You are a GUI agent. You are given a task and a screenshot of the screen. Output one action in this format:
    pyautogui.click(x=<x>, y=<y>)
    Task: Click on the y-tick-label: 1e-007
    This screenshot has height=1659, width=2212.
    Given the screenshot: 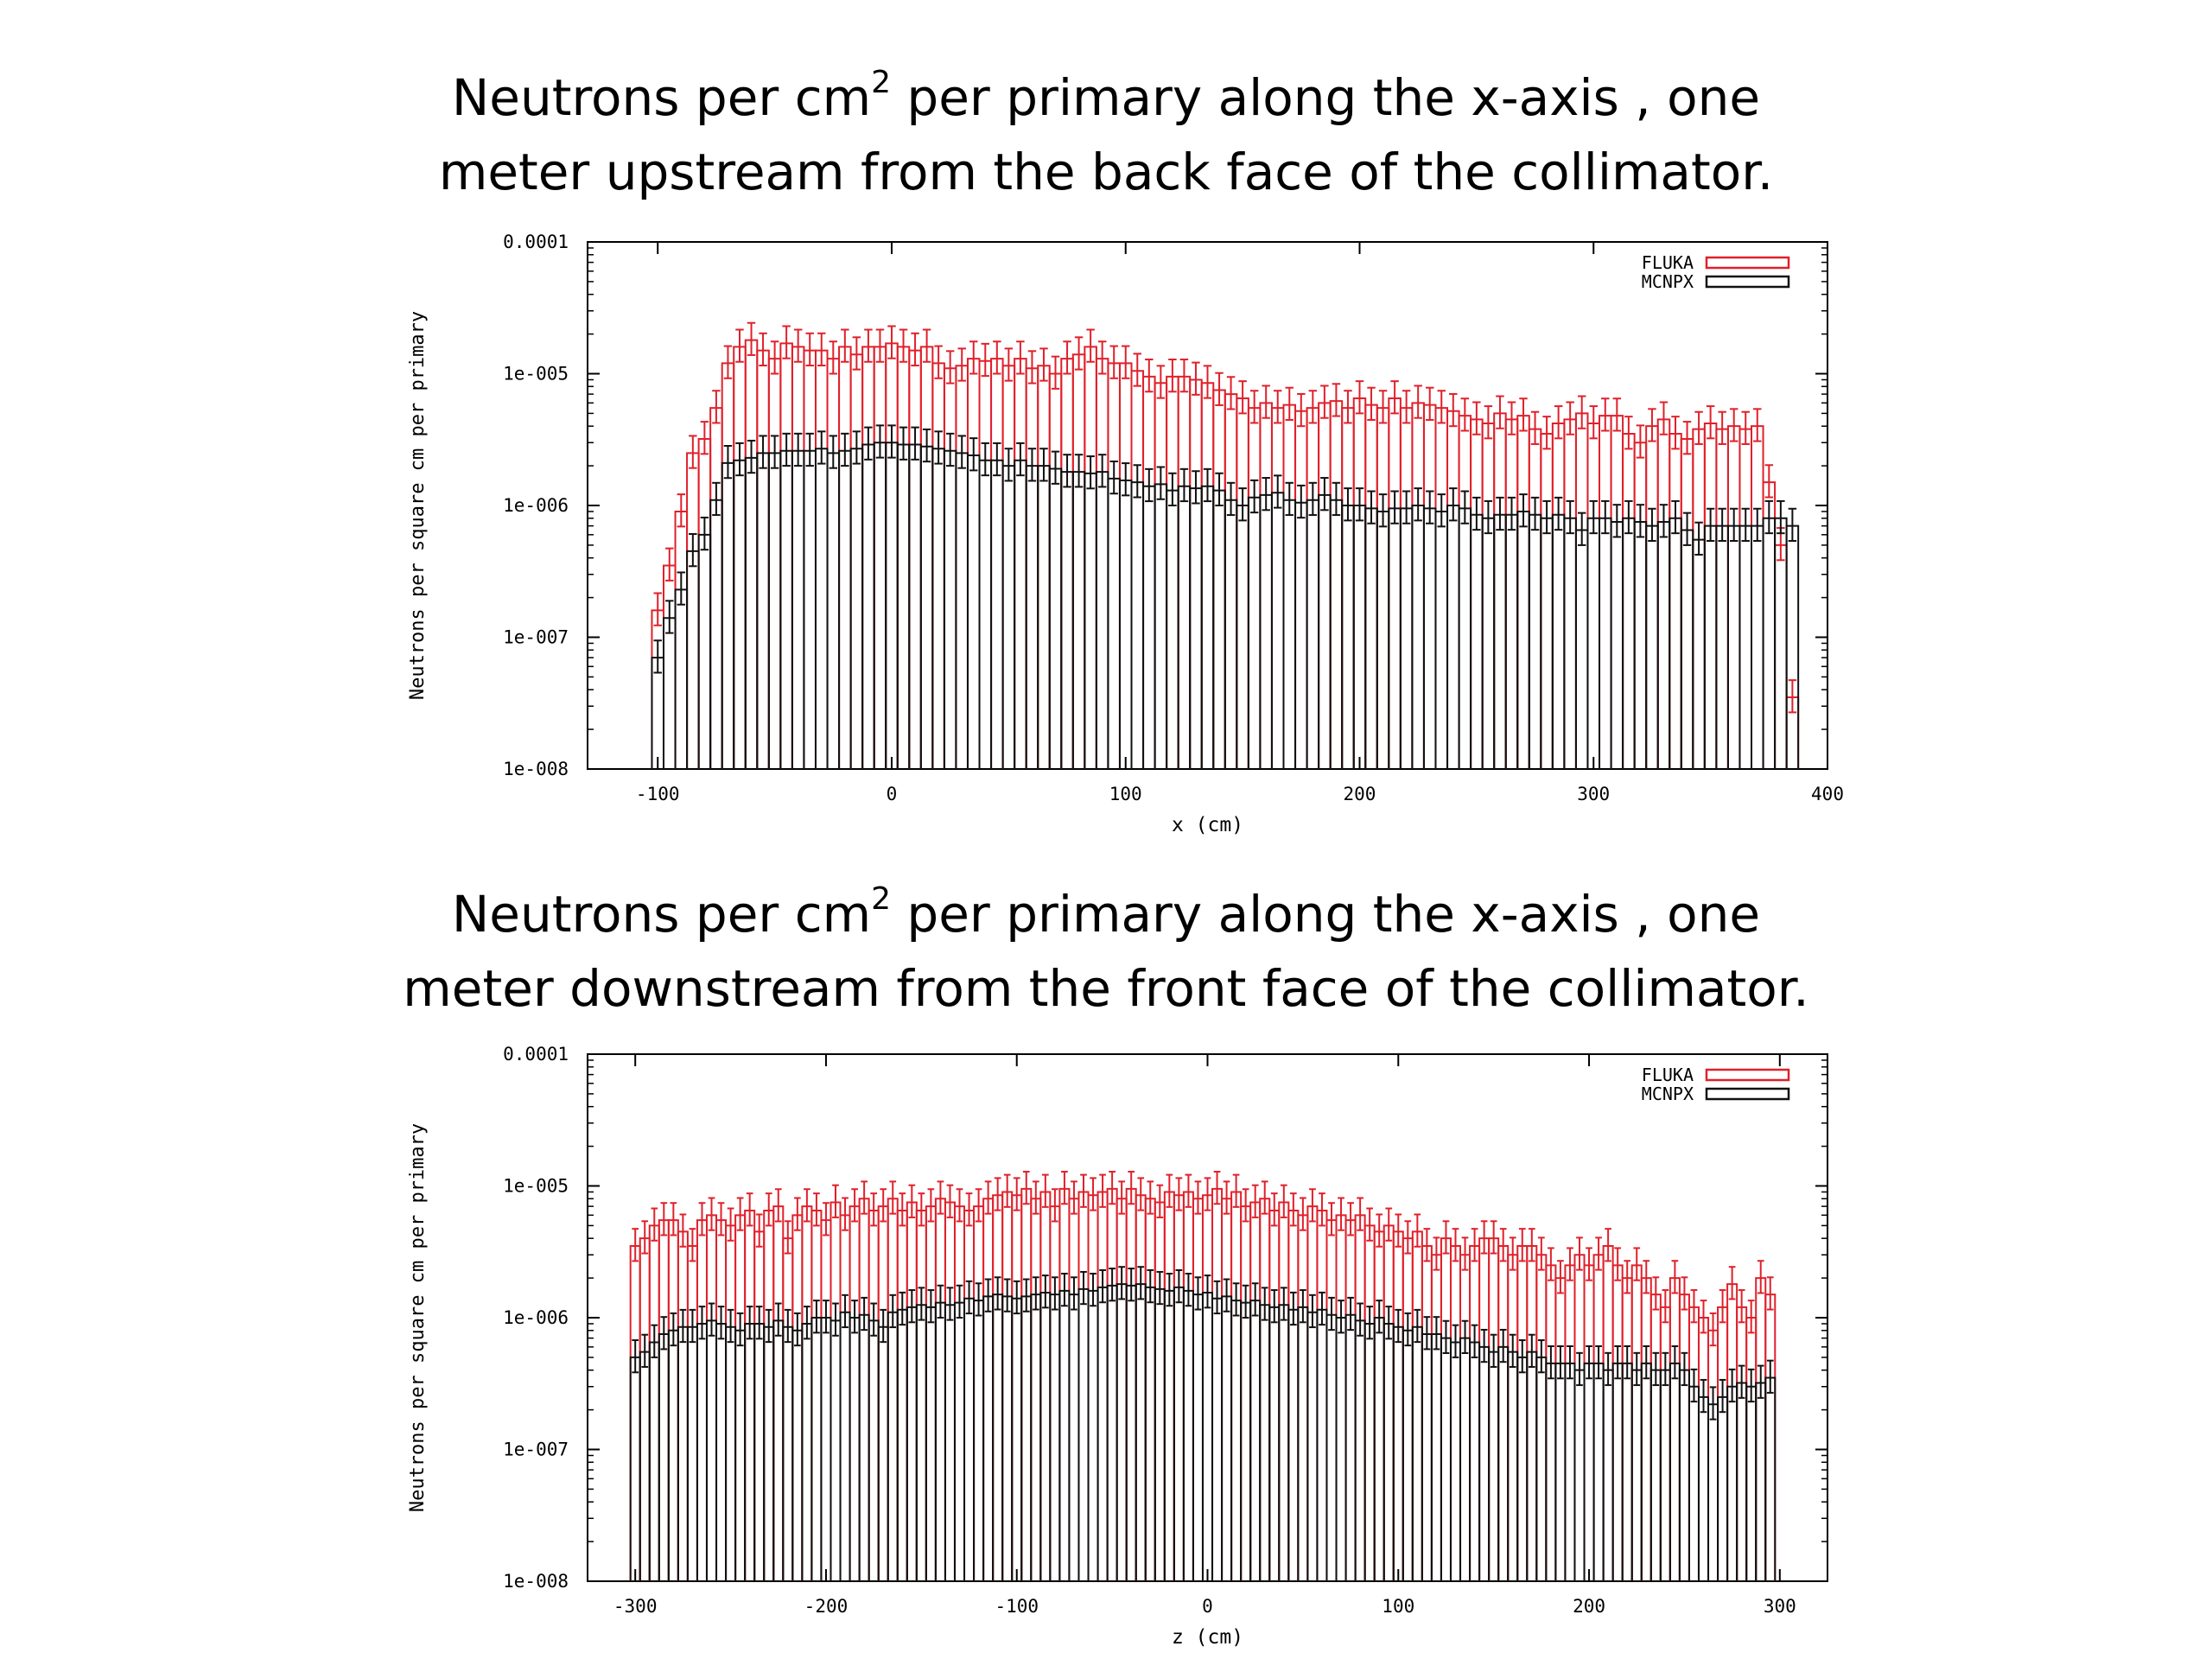 What is the action you would take?
    pyautogui.click(x=536, y=637)
    